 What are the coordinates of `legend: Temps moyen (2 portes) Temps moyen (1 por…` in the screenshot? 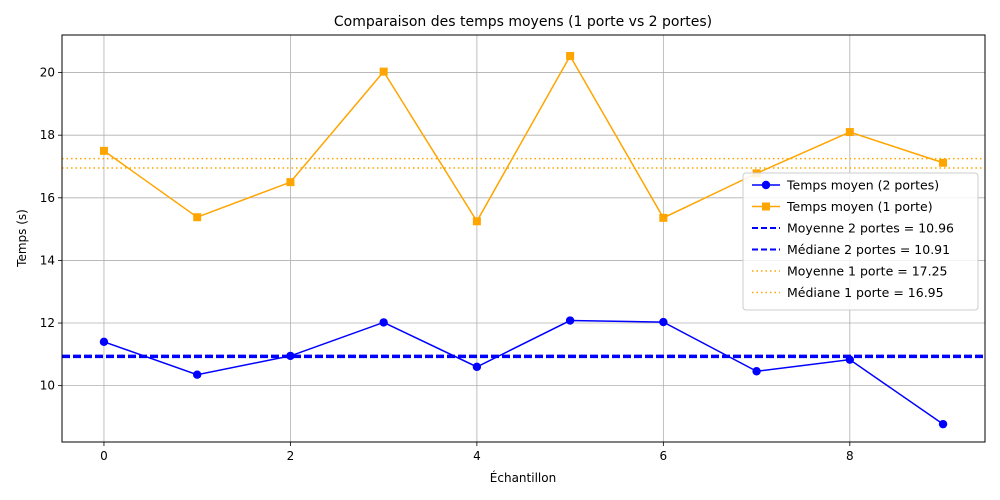 It's located at (860, 241).